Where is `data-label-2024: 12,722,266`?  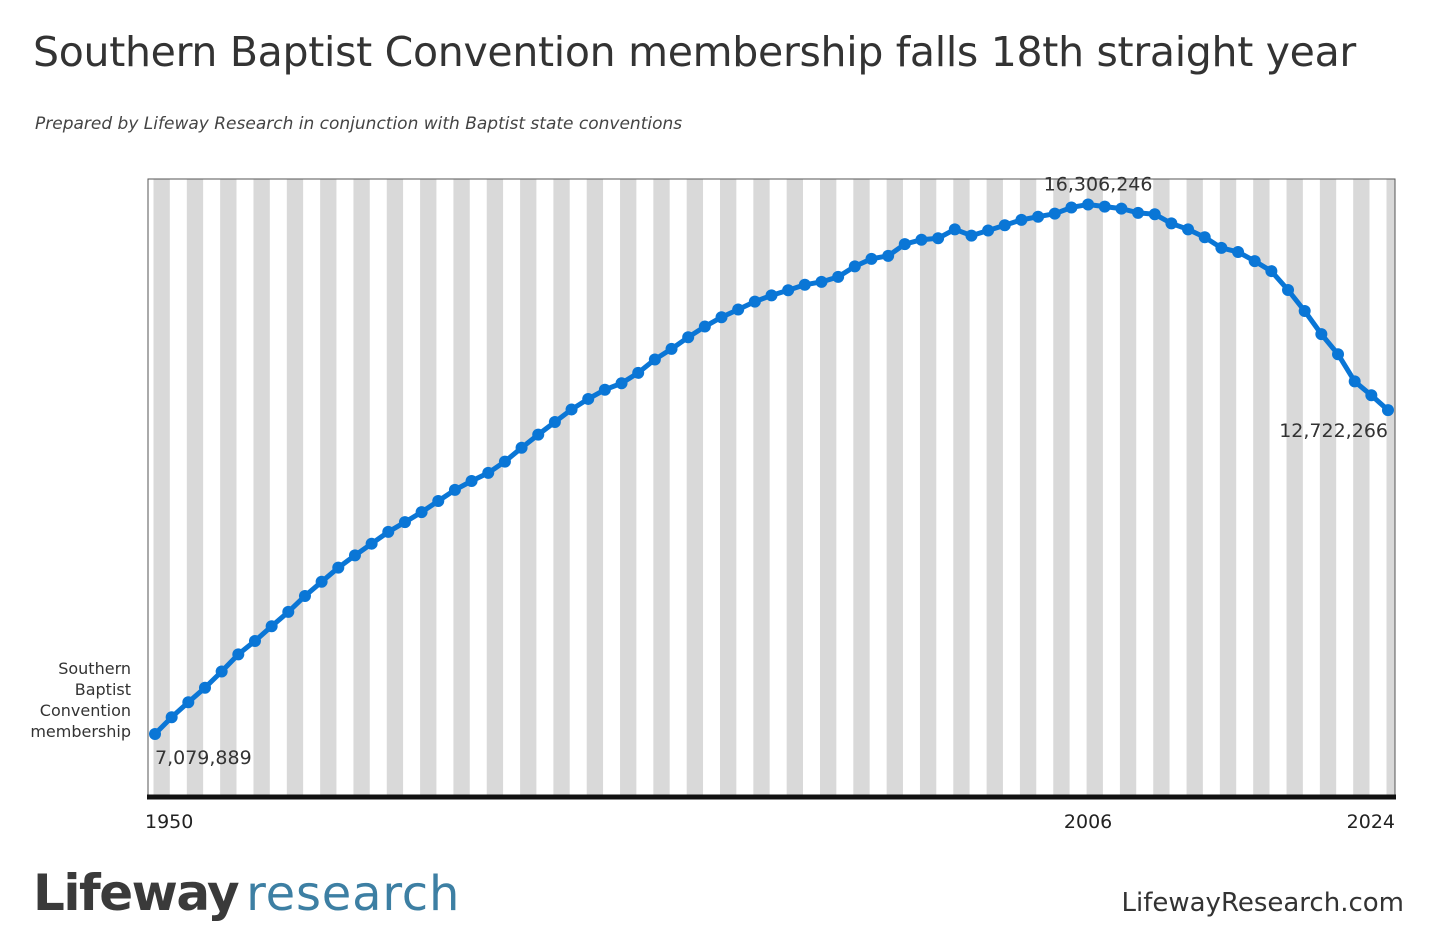
data-label-2024: 12,722,266 is located at coordinates (1333, 431).